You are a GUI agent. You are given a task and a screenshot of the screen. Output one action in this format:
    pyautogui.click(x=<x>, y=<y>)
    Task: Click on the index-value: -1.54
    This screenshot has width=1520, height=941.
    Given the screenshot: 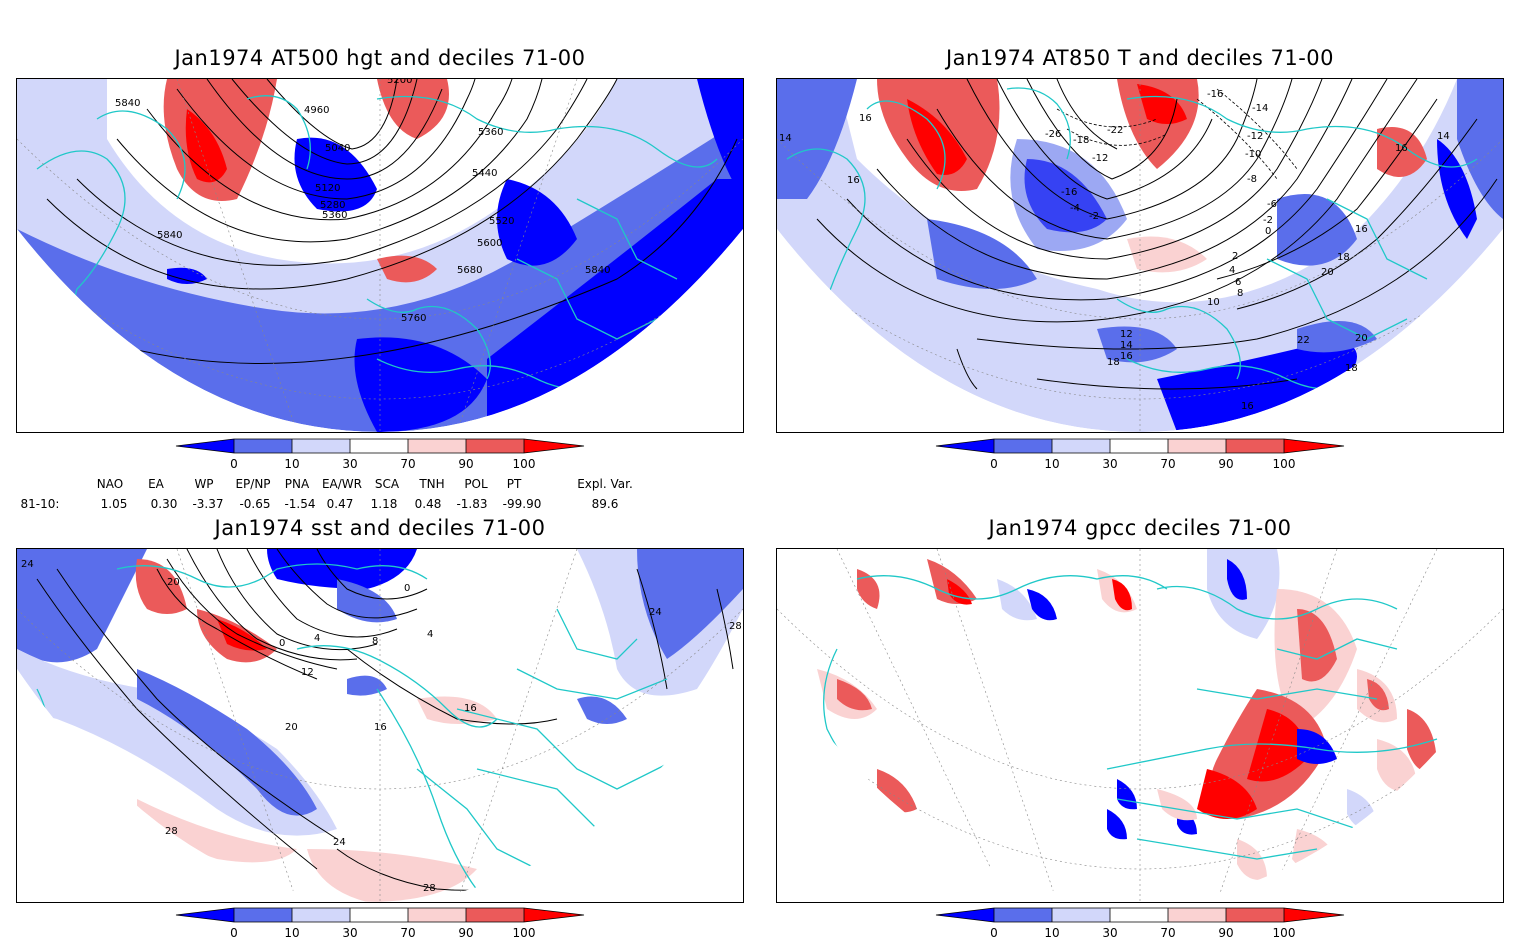 What is the action you would take?
    pyautogui.click(x=299, y=504)
    